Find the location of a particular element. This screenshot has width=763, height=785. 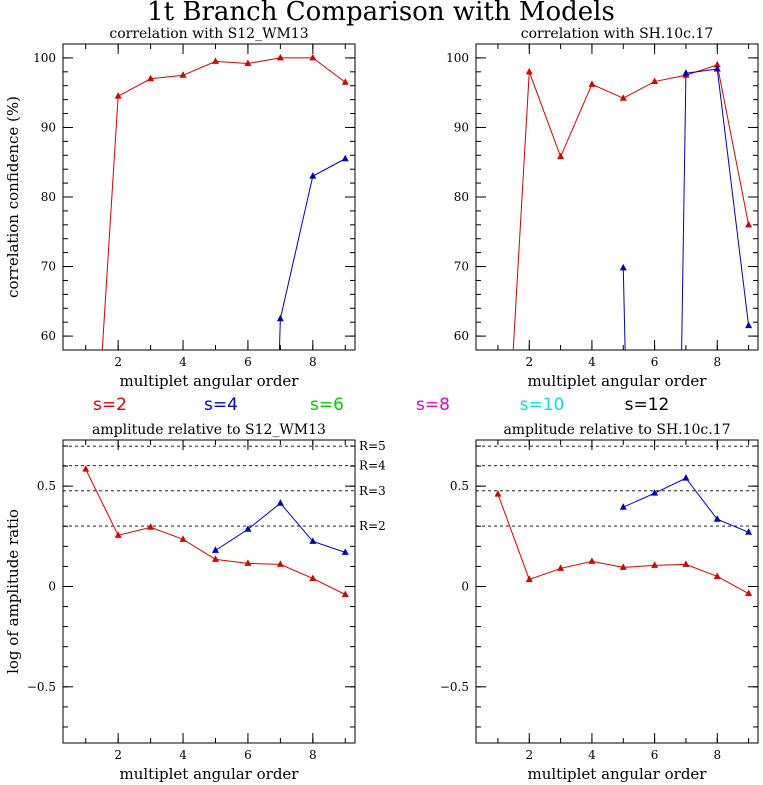

panel-title: correlation with S12_WM13 is located at coordinates (208, 34).